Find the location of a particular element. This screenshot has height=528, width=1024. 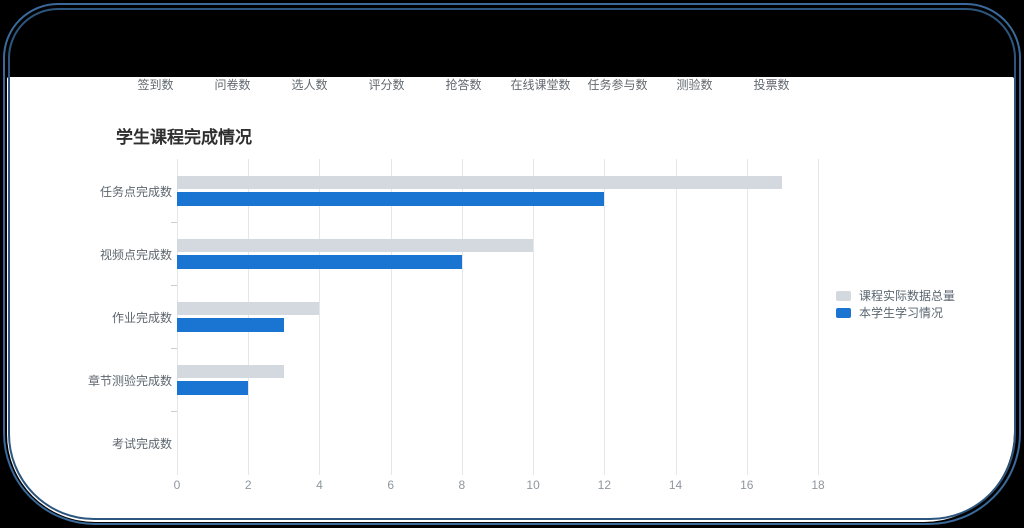

nav-item-7: 测验数 is located at coordinates (694, 85).